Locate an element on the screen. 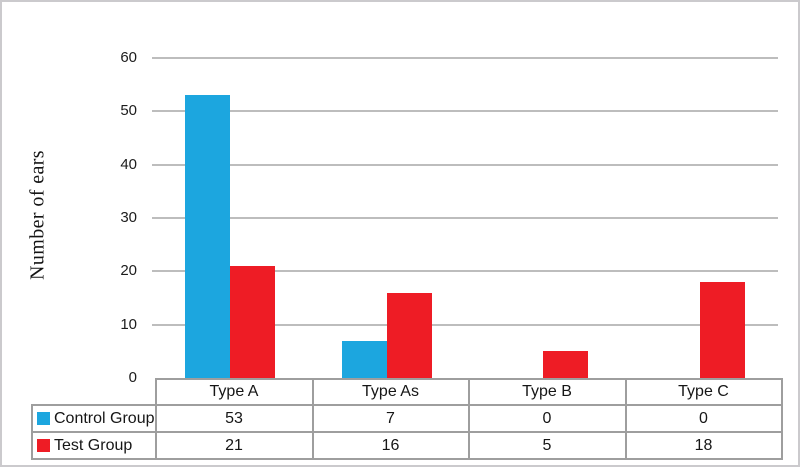  bar-test-group-type-c is located at coordinates (722, 330).